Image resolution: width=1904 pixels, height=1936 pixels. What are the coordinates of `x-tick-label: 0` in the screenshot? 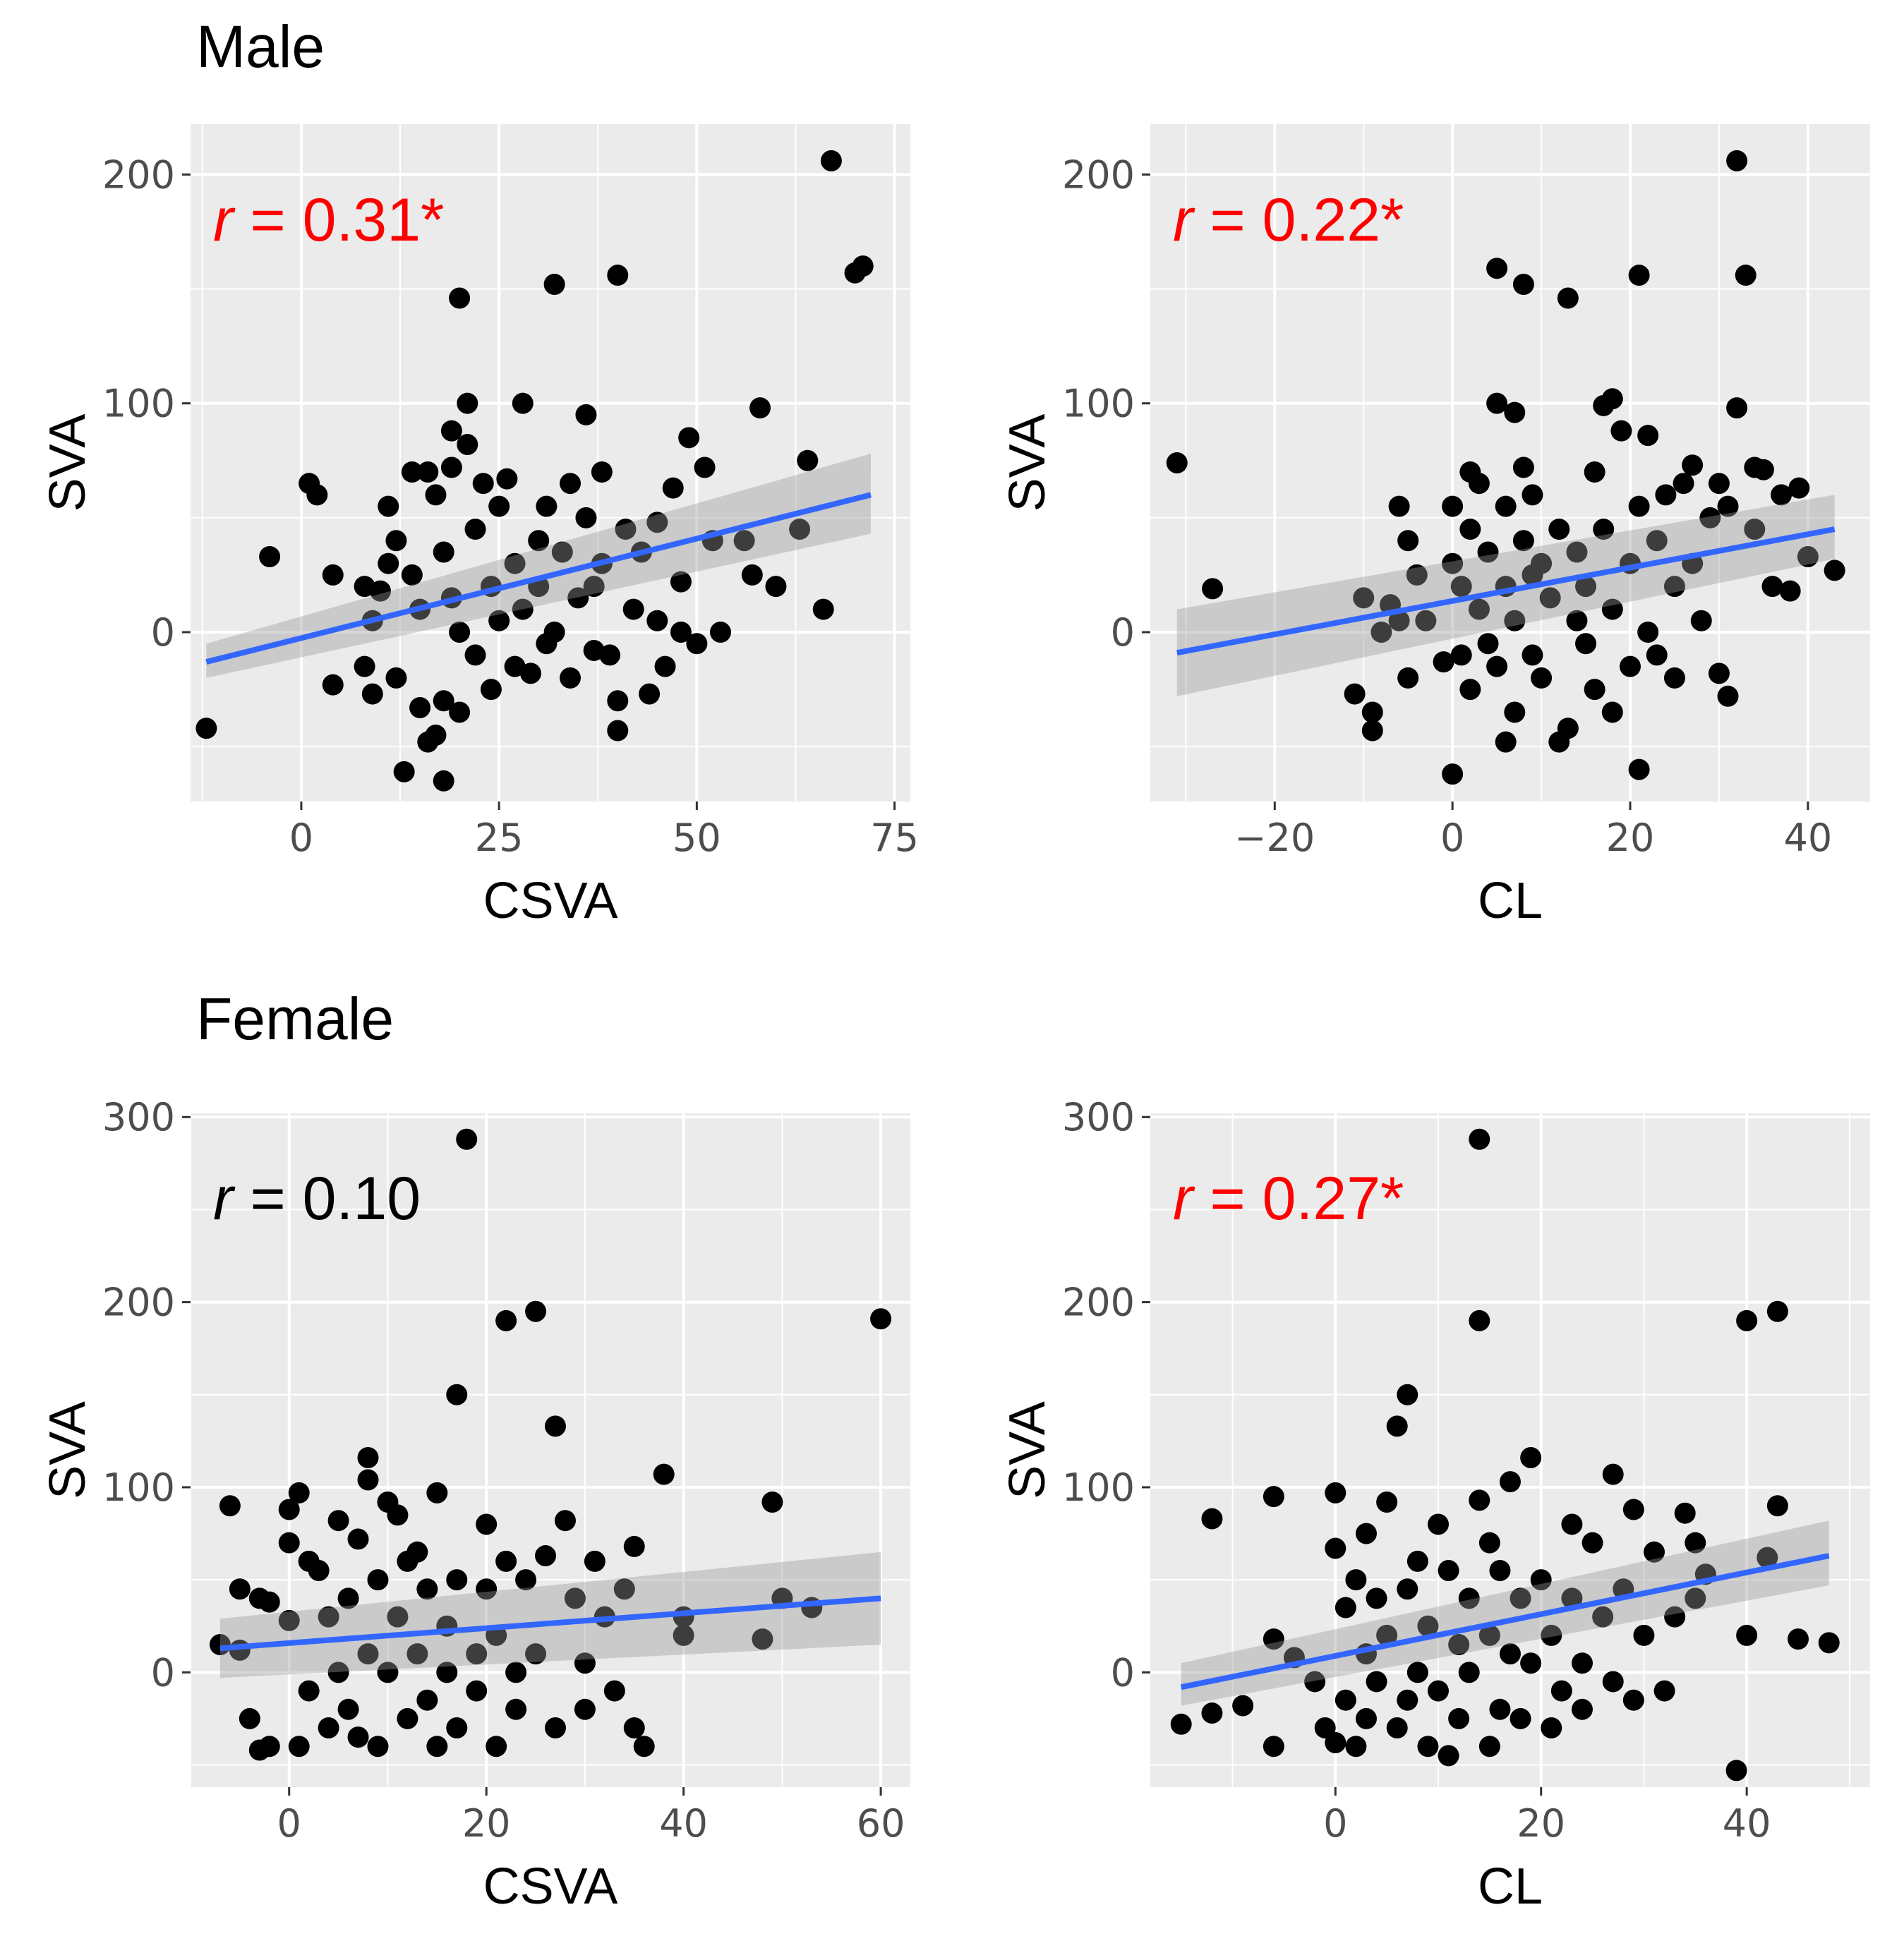 It's located at (1452, 838).